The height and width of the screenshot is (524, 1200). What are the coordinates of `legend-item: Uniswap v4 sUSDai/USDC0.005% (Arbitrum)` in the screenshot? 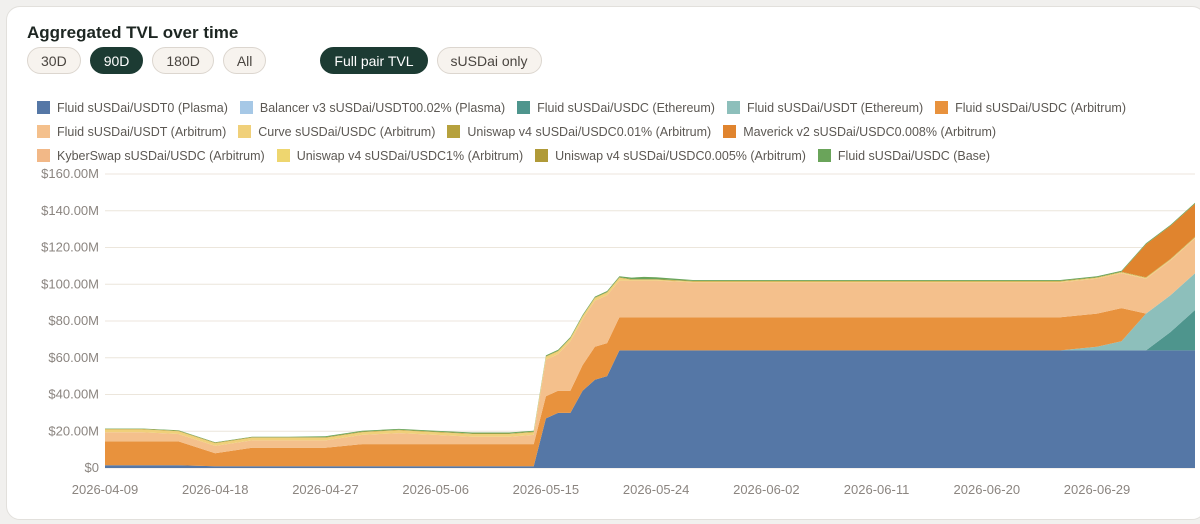 It's located at (670, 155).